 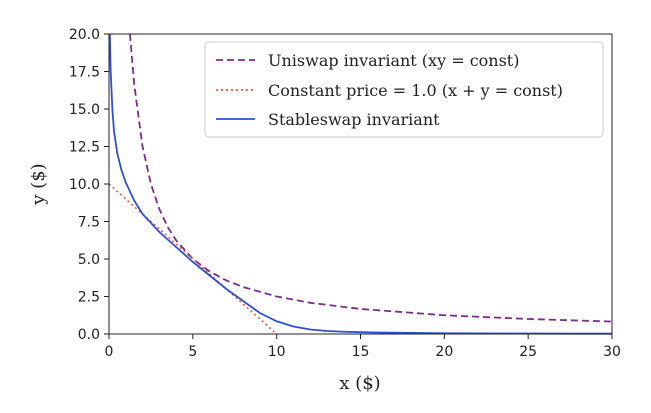 I want to click on legend-label-constant-price: Constant price = 1.0 (x + y = const), so click(x=415, y=90).